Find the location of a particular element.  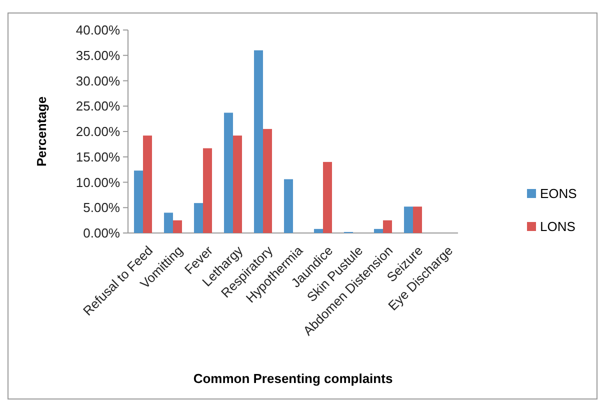

y-tick-label: 30.00% is located at coordinates (98, 80).